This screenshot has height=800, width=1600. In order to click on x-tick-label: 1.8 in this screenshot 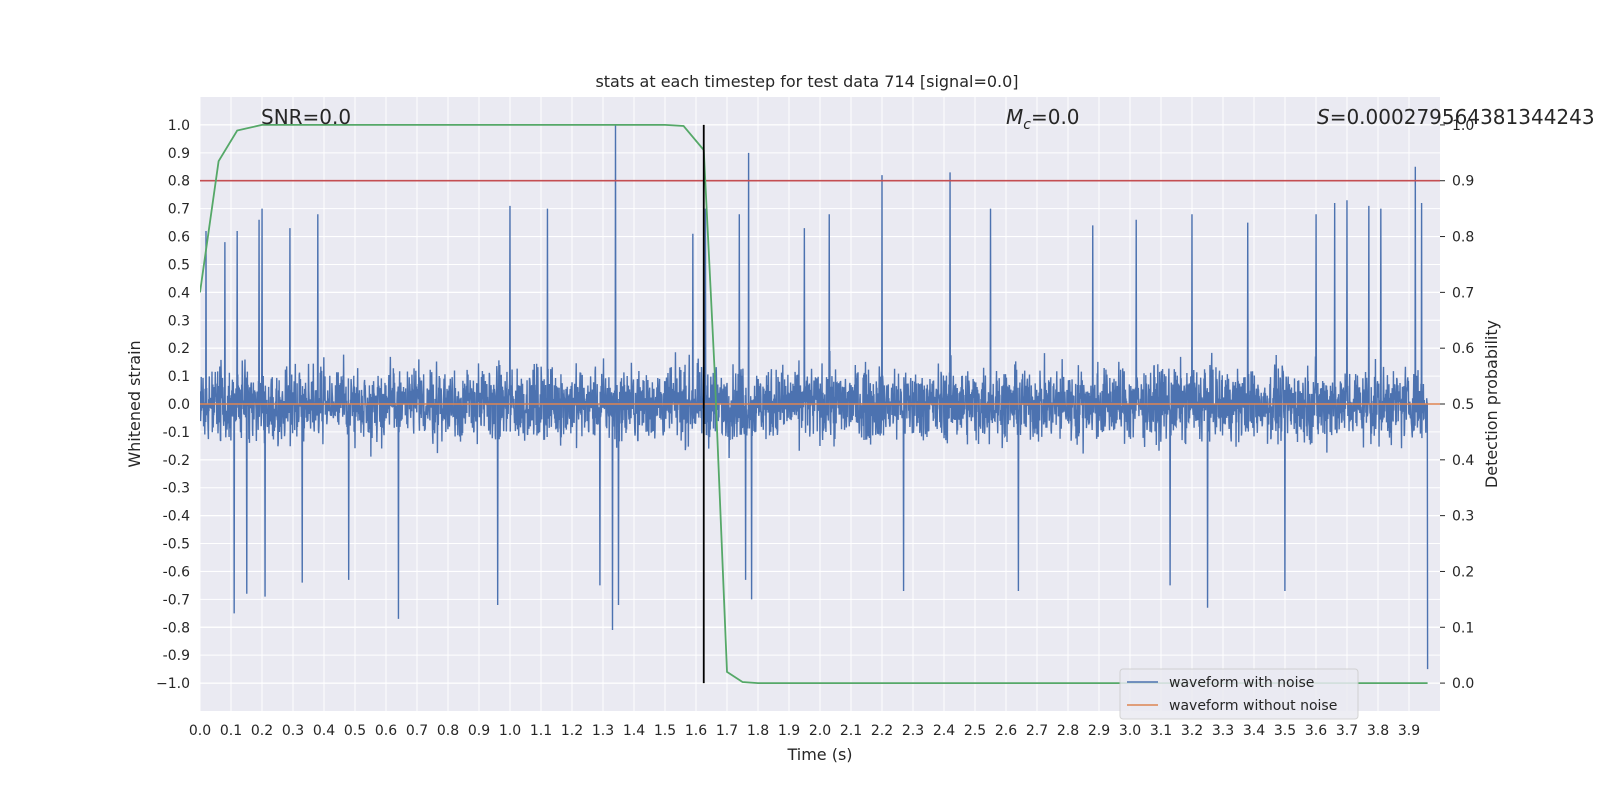, I will do `click(758, 731)`.